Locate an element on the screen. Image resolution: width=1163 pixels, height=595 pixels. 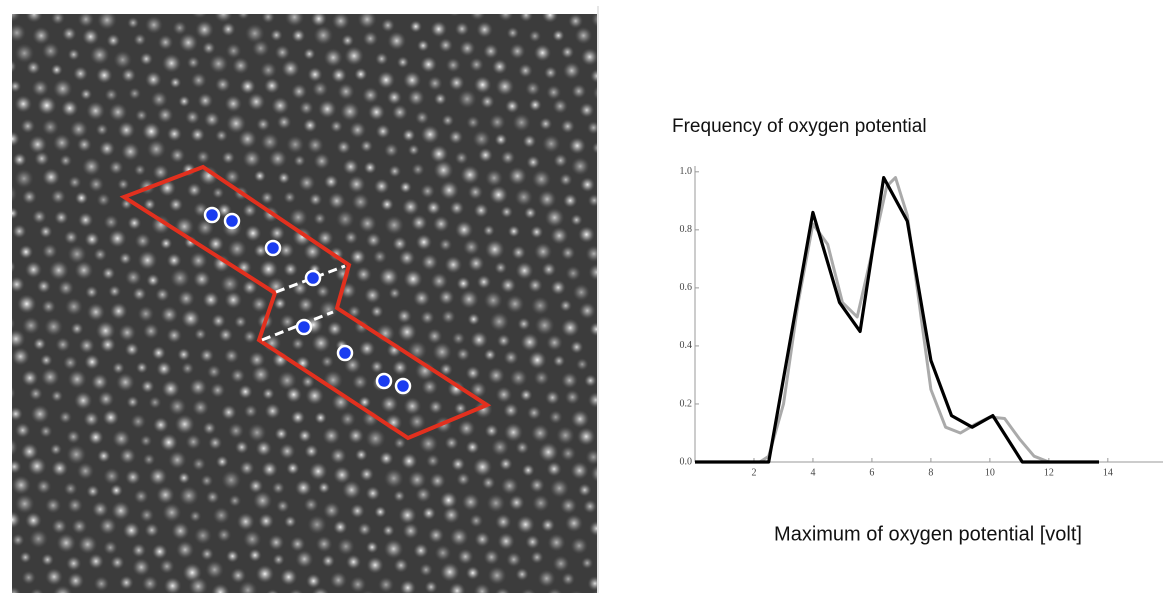
region-outline is located at coordinates (305, 302).